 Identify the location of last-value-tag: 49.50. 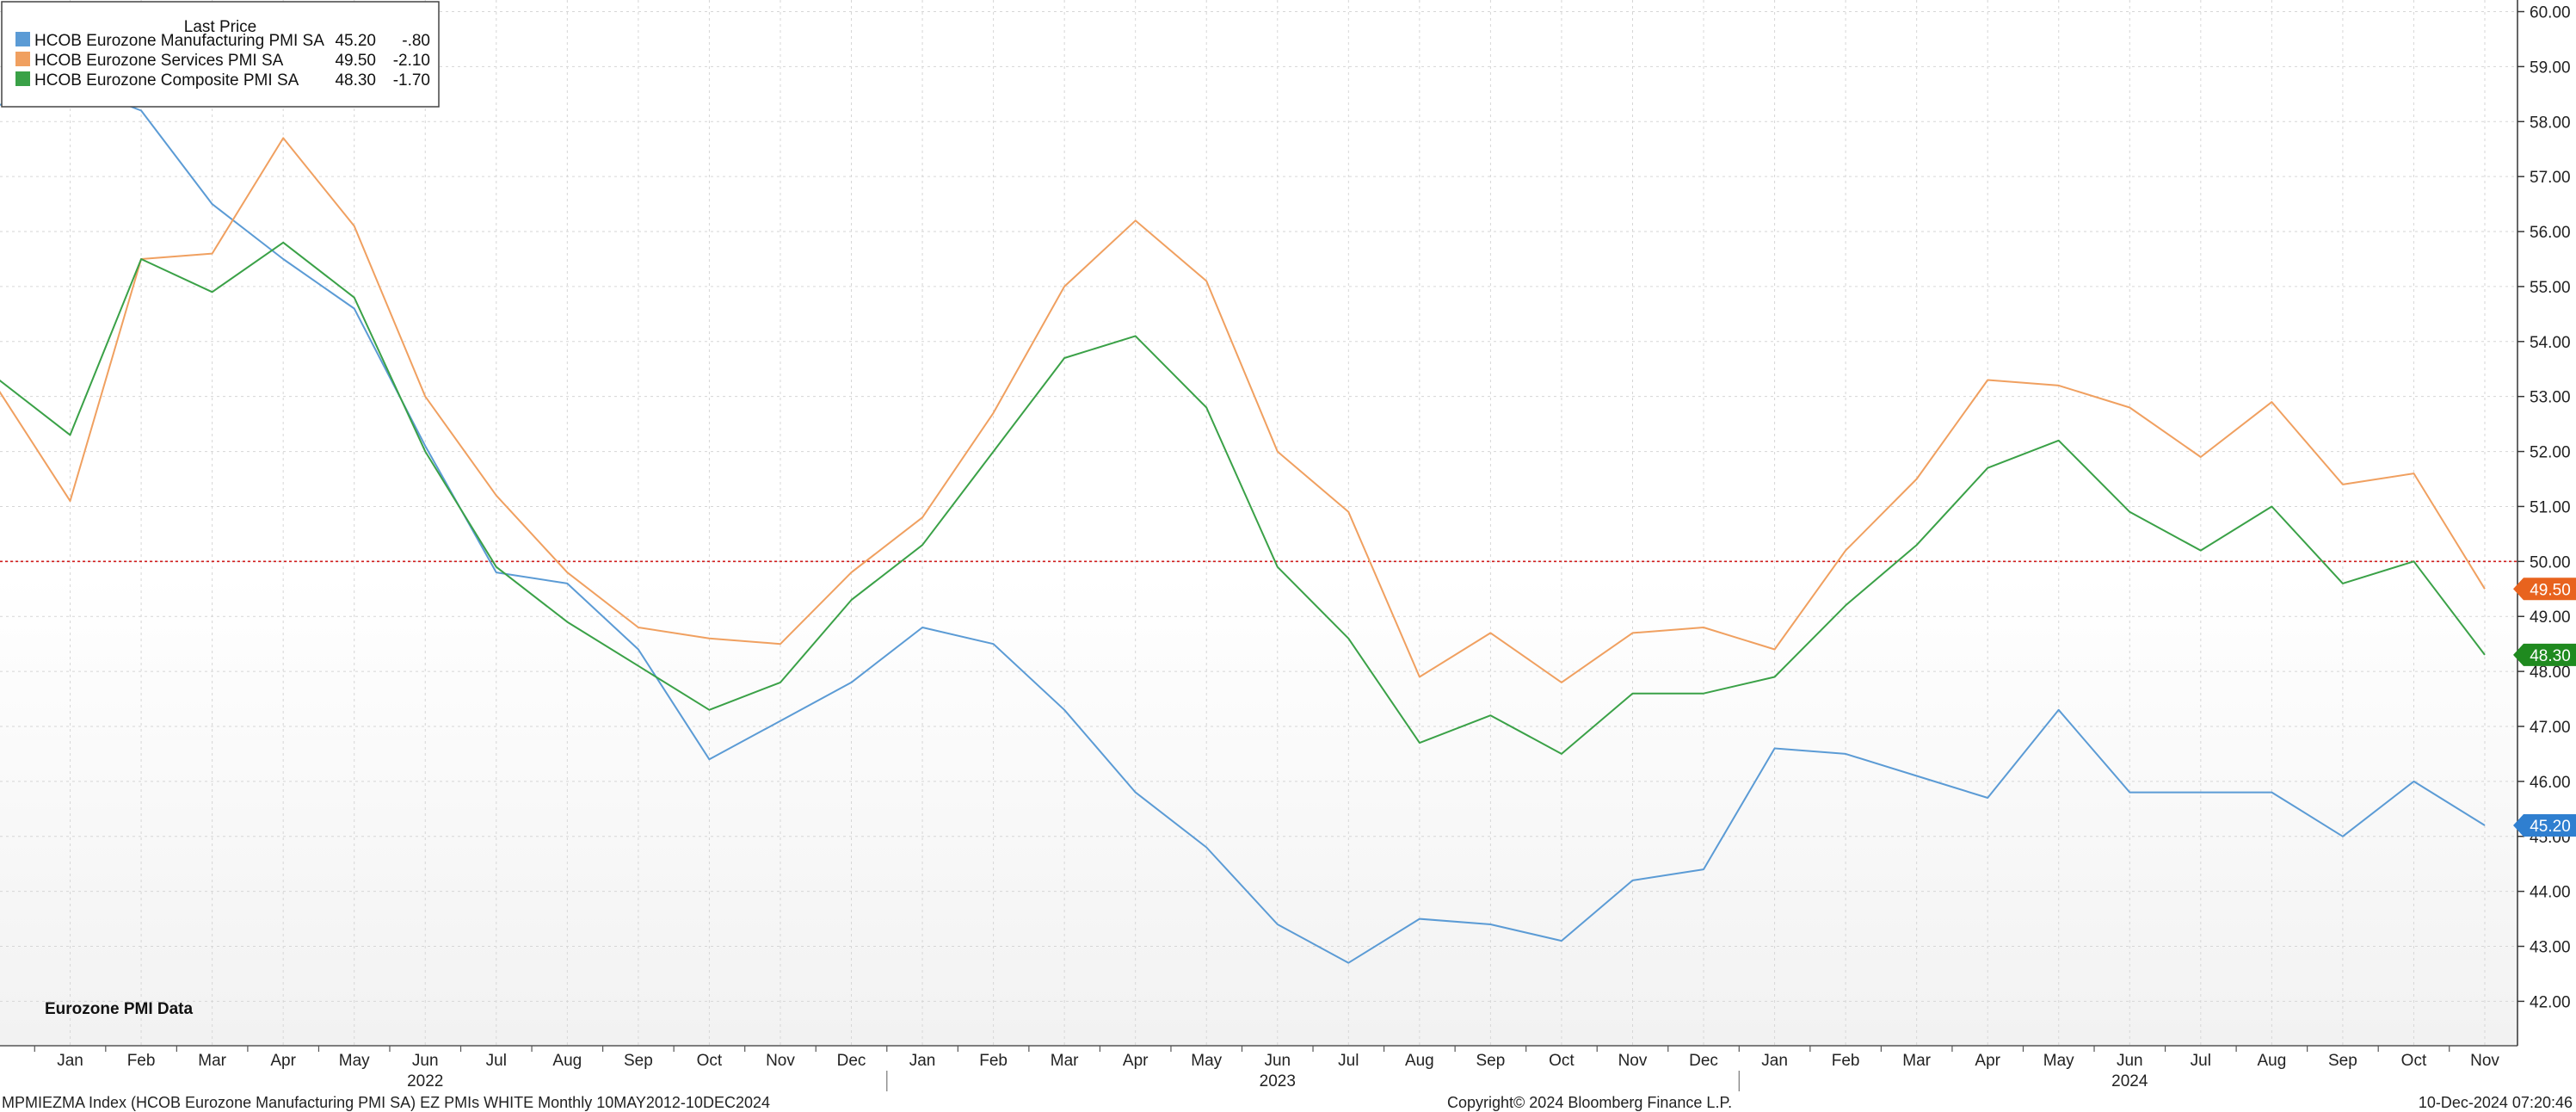
(2545, 589).